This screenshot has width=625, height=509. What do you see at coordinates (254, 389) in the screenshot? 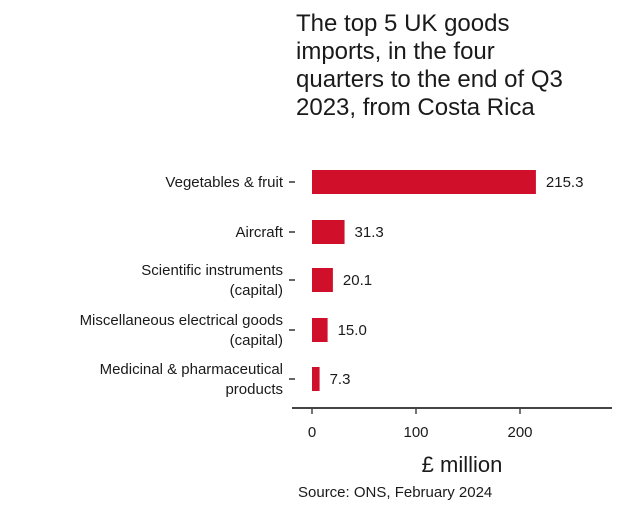
I see `category-label: products` at bounding box center [254, 389].